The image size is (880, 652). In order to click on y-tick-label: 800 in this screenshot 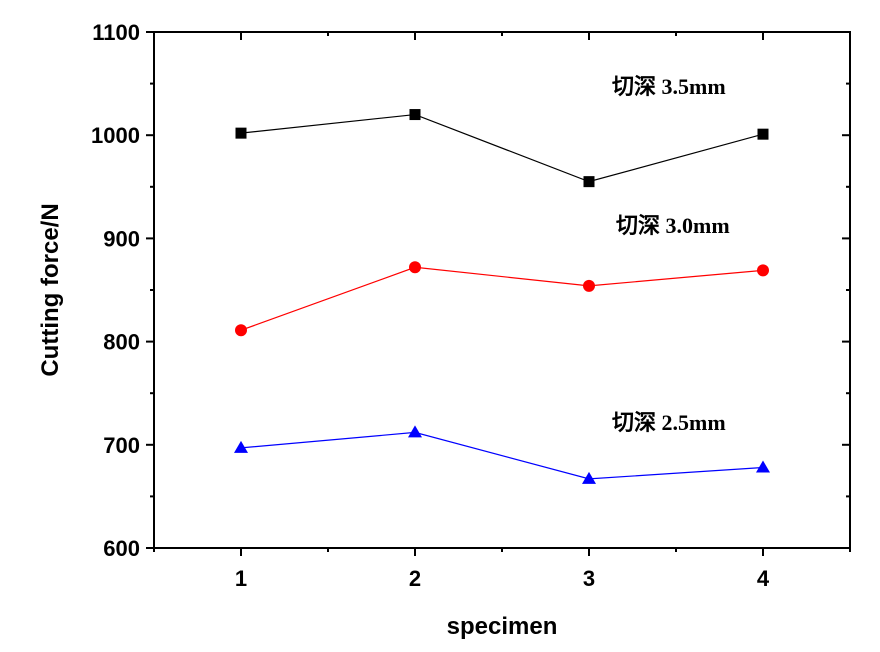, I will do `click(121, 342)`.